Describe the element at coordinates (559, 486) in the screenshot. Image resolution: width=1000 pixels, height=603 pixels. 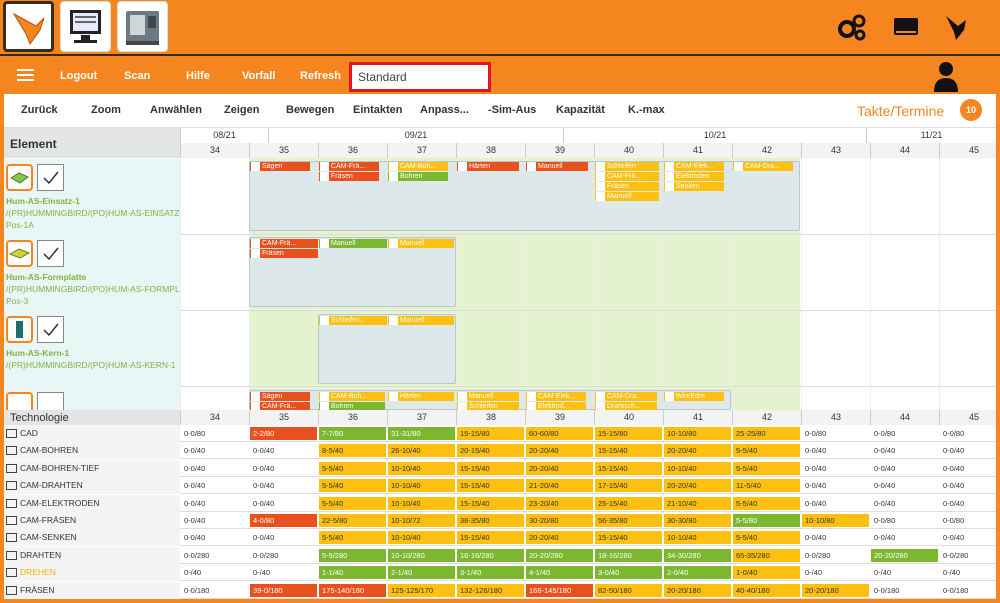
I see `capacity-cell: 21-20/40` at that location.